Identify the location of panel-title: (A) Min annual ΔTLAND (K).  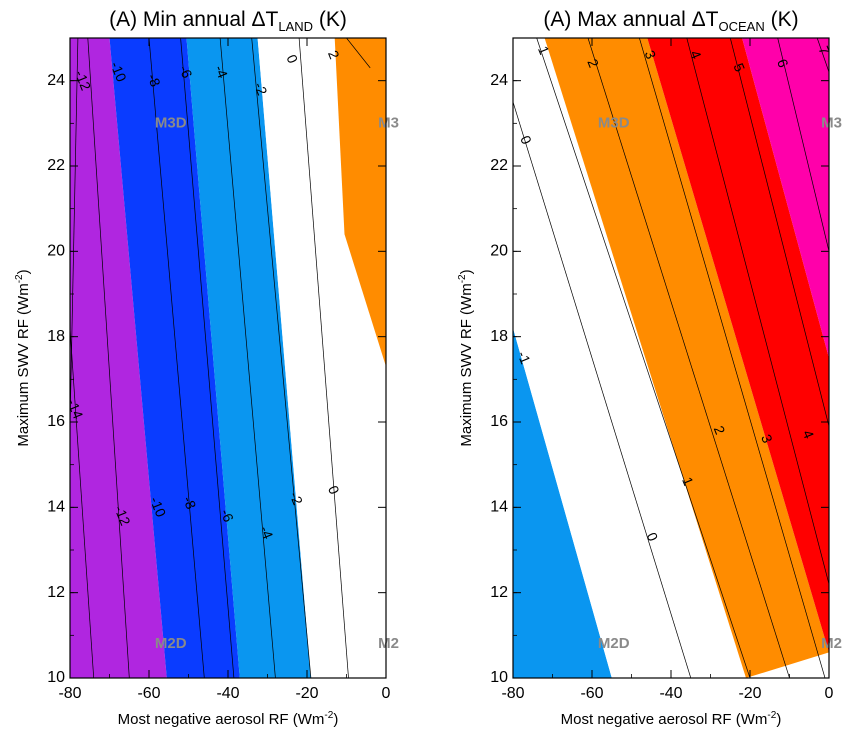
(228, 21).